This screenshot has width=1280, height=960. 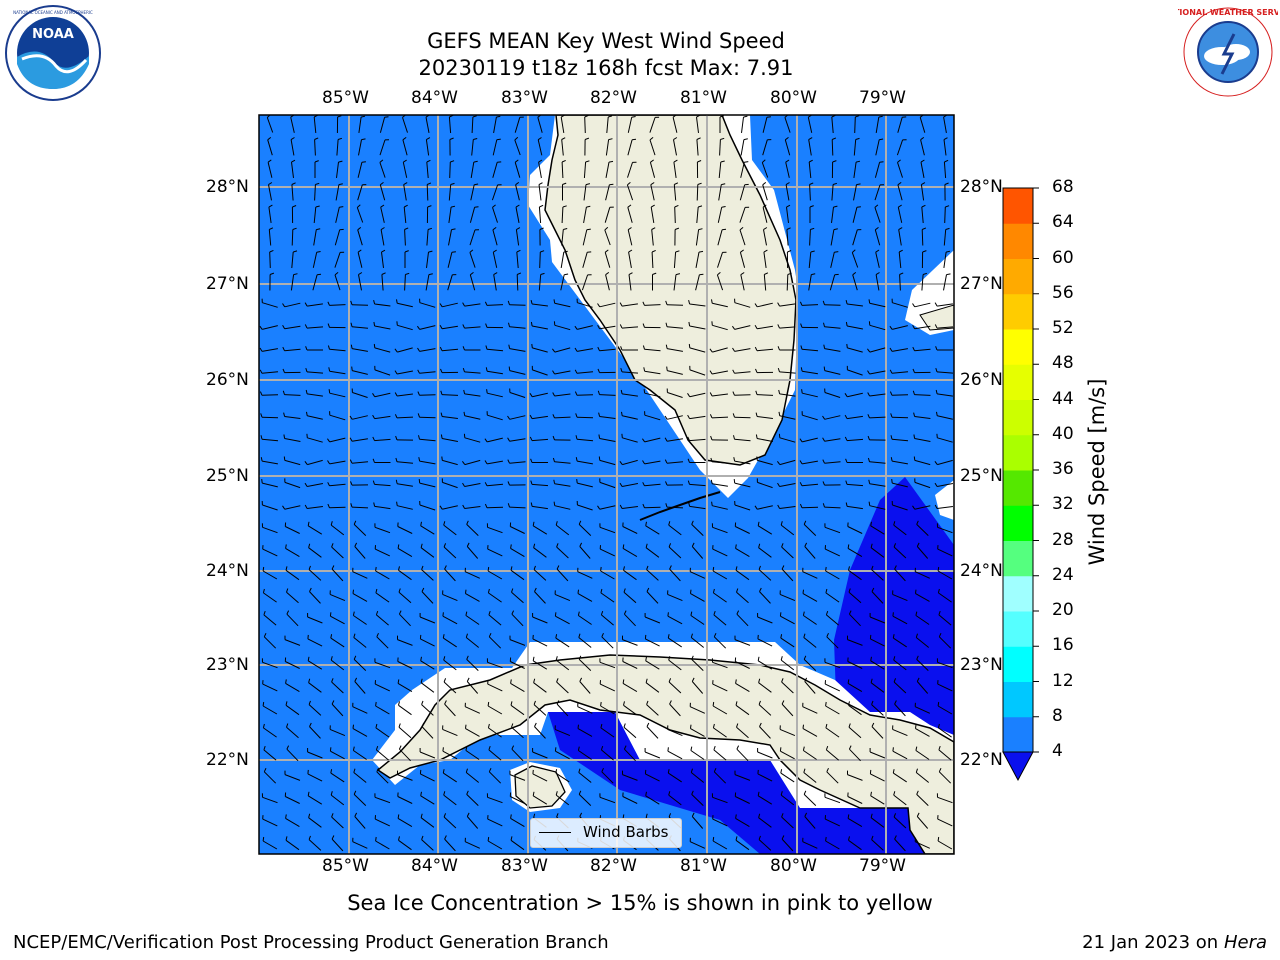 What do you see at coordinates (1018, 241) in the screenshot?
I see `colorbar-bin` at bounding box center [1018, 241].